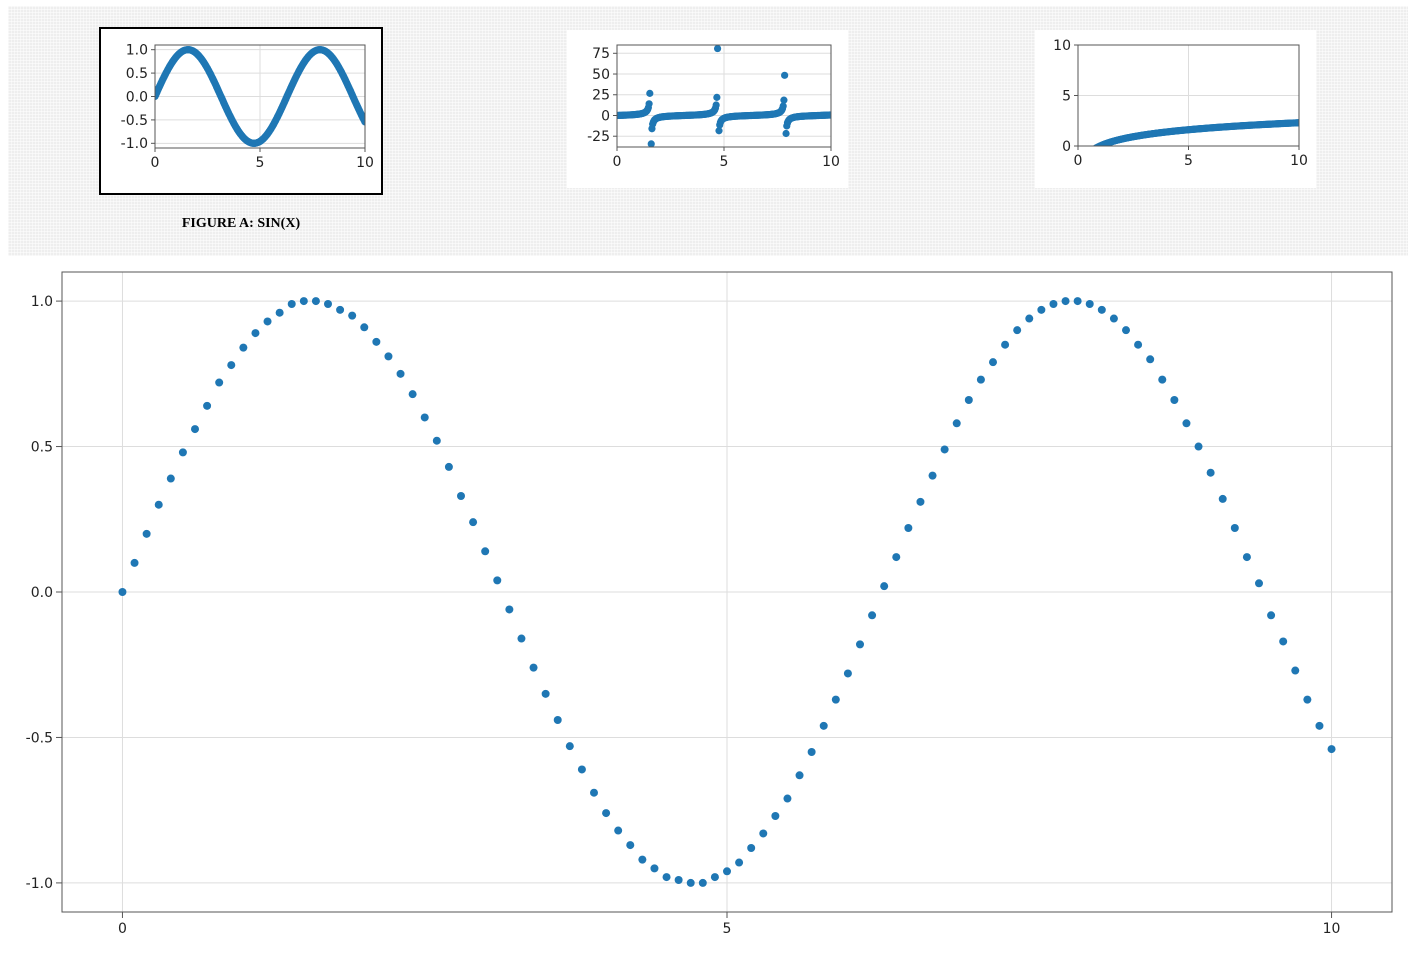 The height and width of the screenshot is (968, 1428). I want to click on thumbnail-sin-caption: FIGURE A: SIN(X), so click(241, 223).